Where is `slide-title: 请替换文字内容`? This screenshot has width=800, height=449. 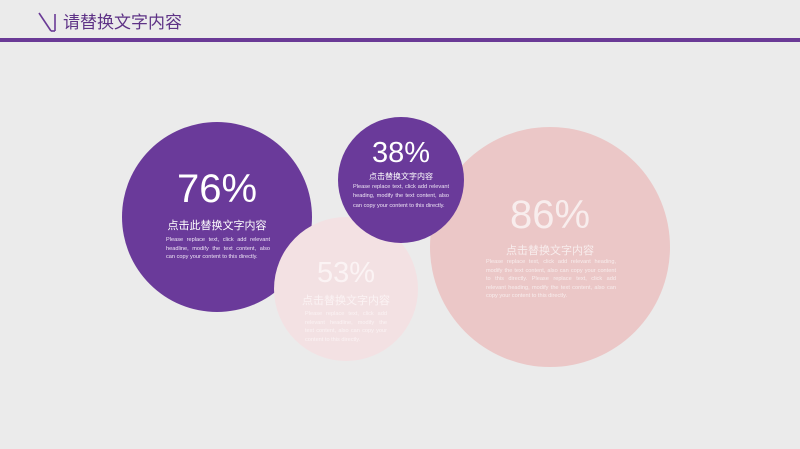 slide-title: 请替换文字内容 is located at coordinates (122, 23).